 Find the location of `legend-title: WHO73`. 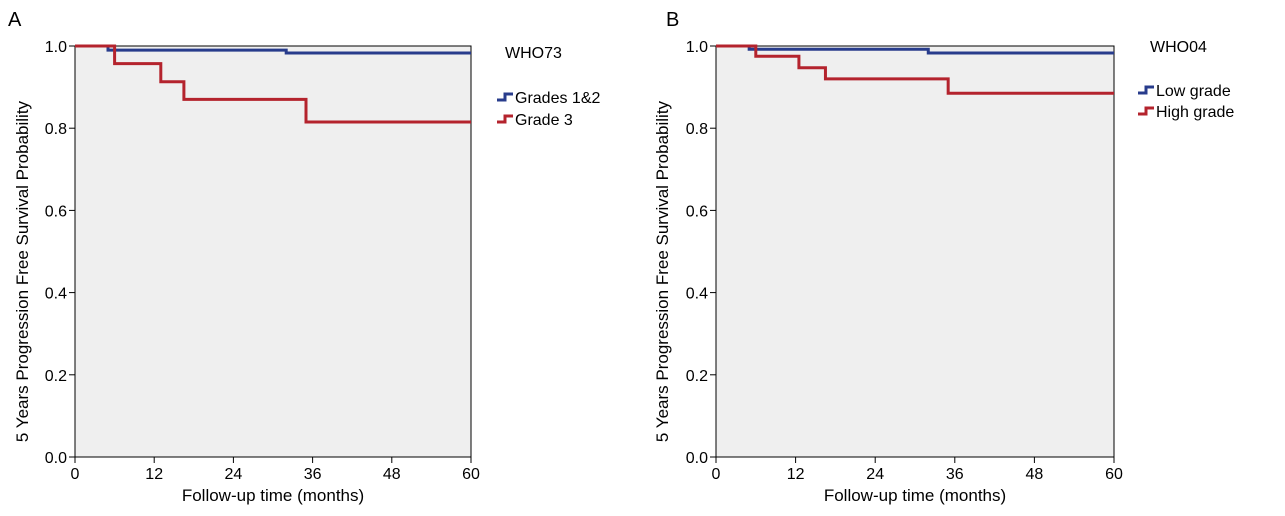

legend-title: WHO73 is located at coordinates (533, 53).